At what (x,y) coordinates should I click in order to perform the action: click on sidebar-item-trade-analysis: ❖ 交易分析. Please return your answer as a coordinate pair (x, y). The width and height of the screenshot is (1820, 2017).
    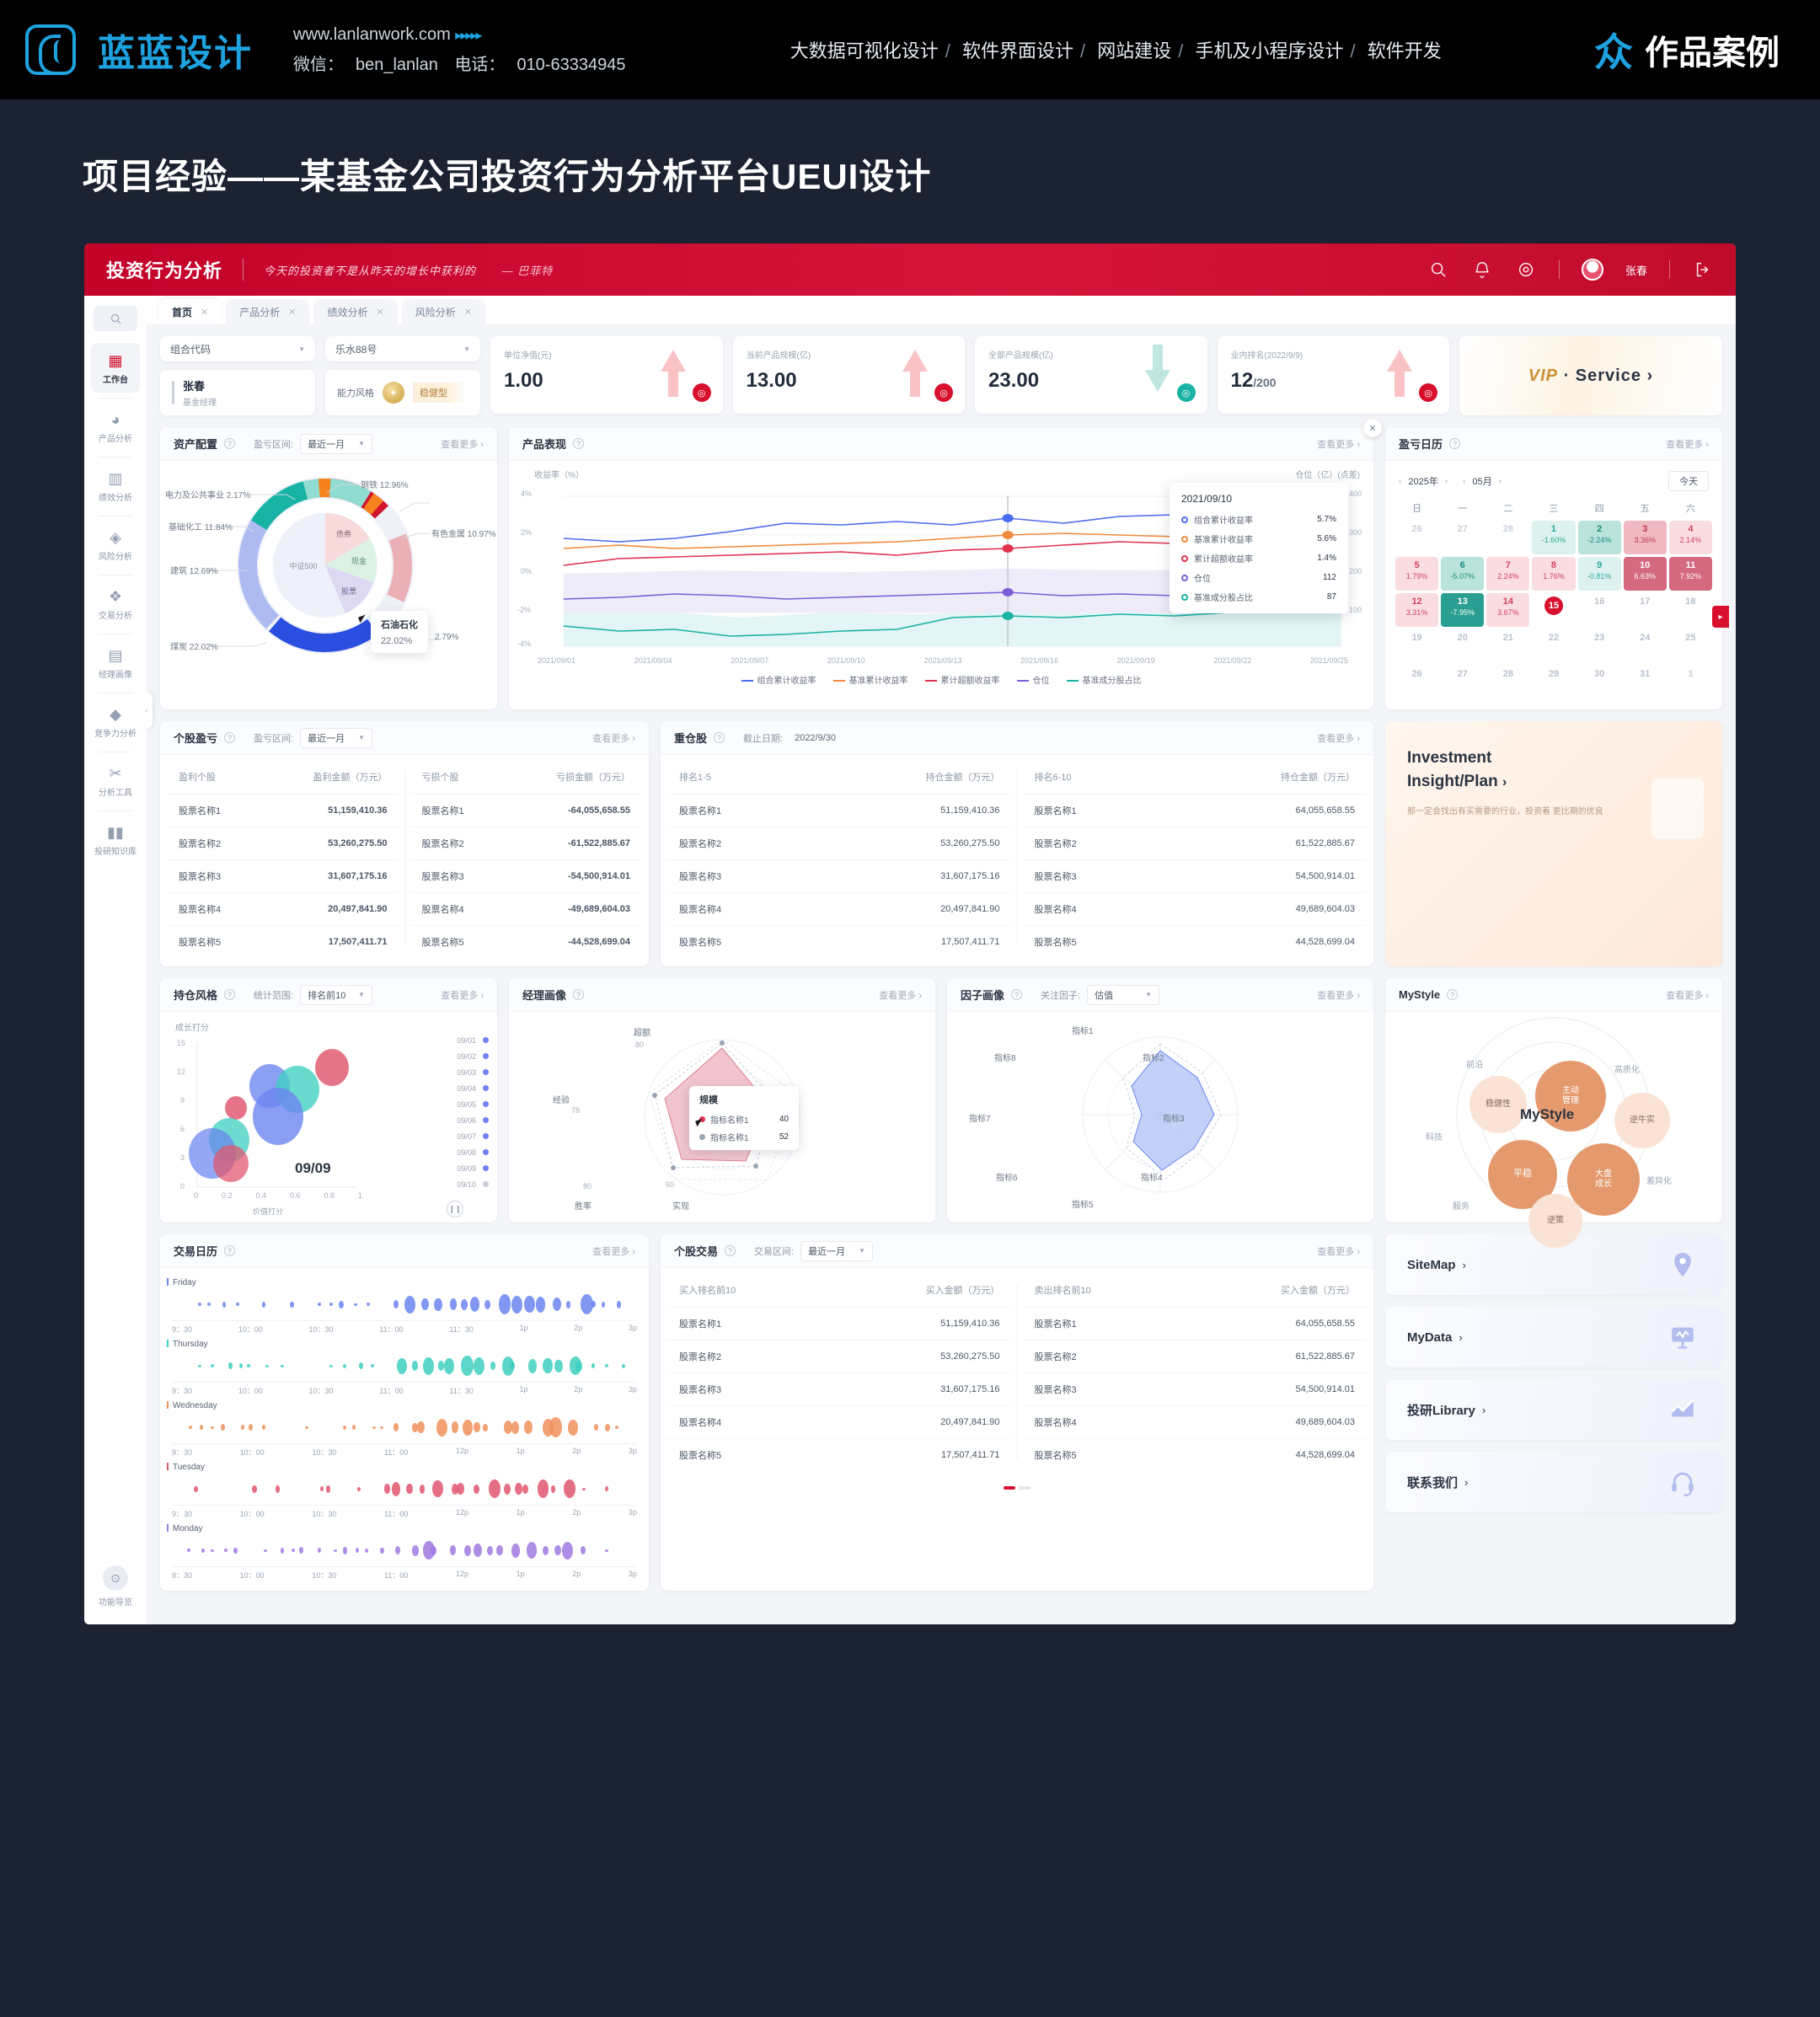
    Looking at the image, I should click on (115, 604).